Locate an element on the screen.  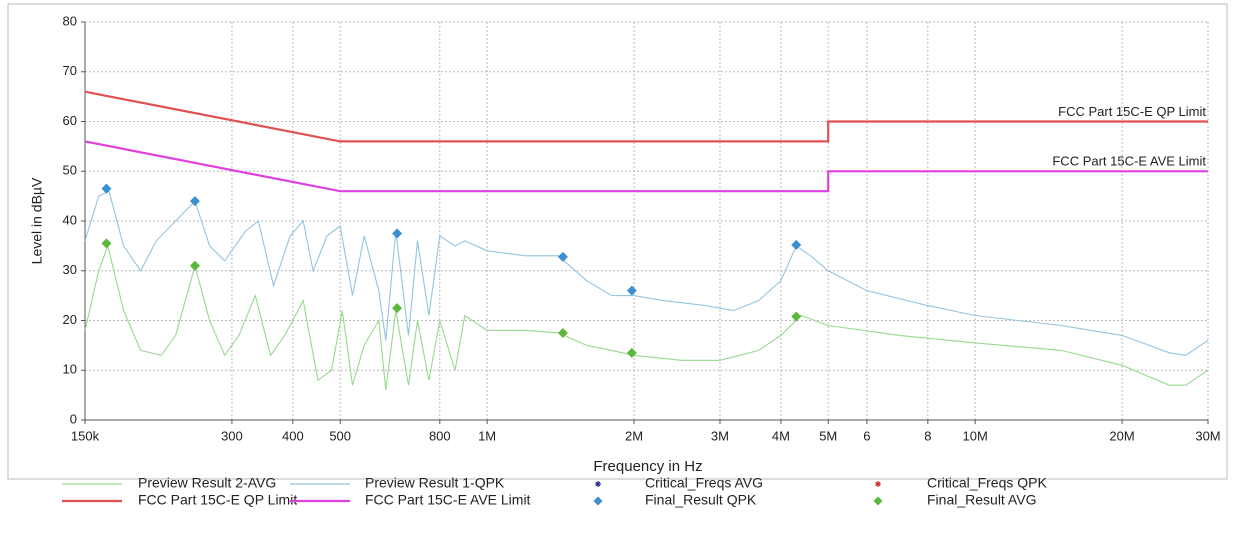
y-tick-label: 20 is located at coordinates (70, 319).